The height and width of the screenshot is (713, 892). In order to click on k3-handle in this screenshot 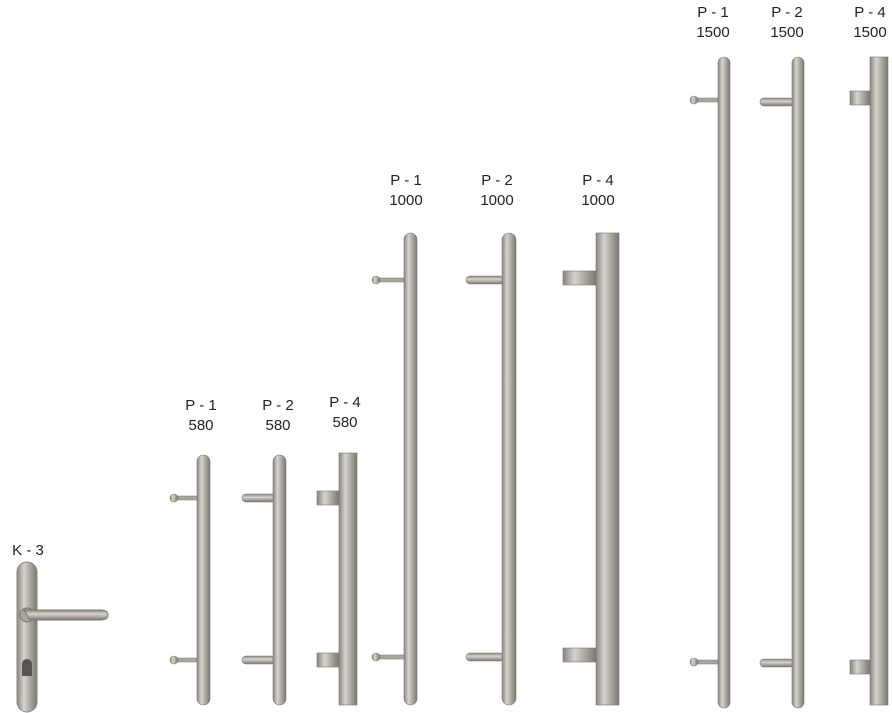, I will do `click(62, 637)`.